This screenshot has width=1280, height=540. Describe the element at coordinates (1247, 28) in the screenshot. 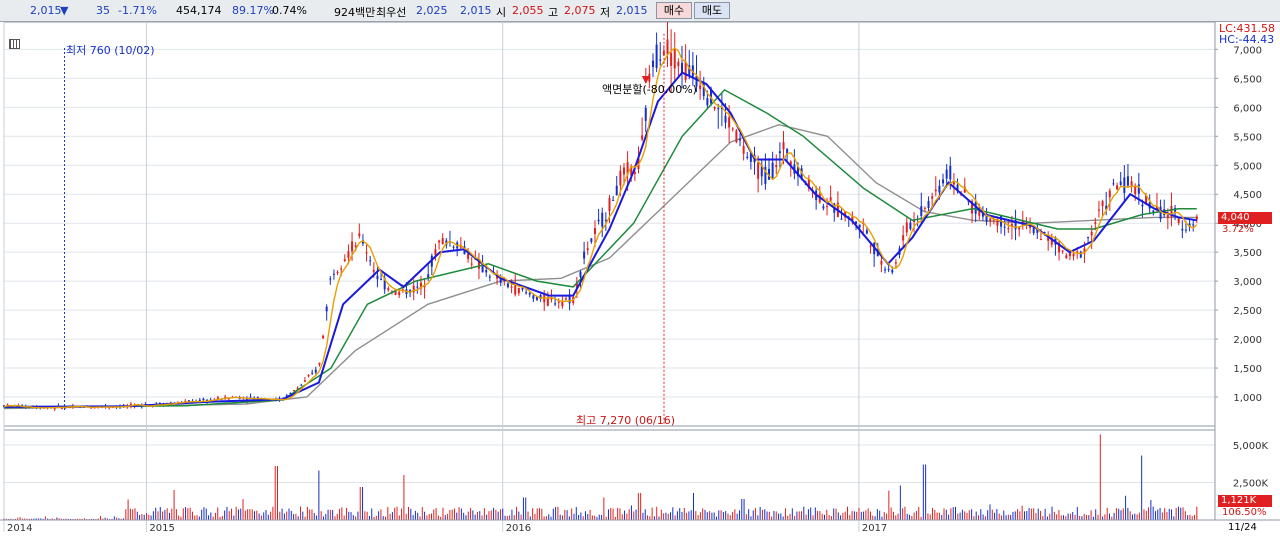

I see `lc-label: LC:431.58` at that location.